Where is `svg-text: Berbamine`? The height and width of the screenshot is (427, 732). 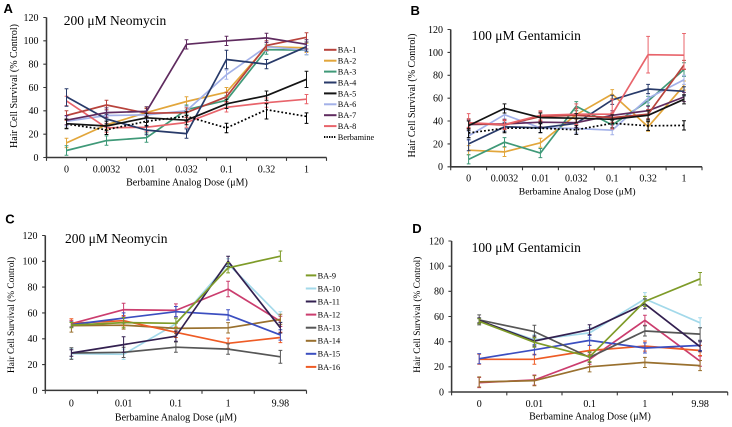
svg-text: Berbamine is located at coordinates (356, 137).